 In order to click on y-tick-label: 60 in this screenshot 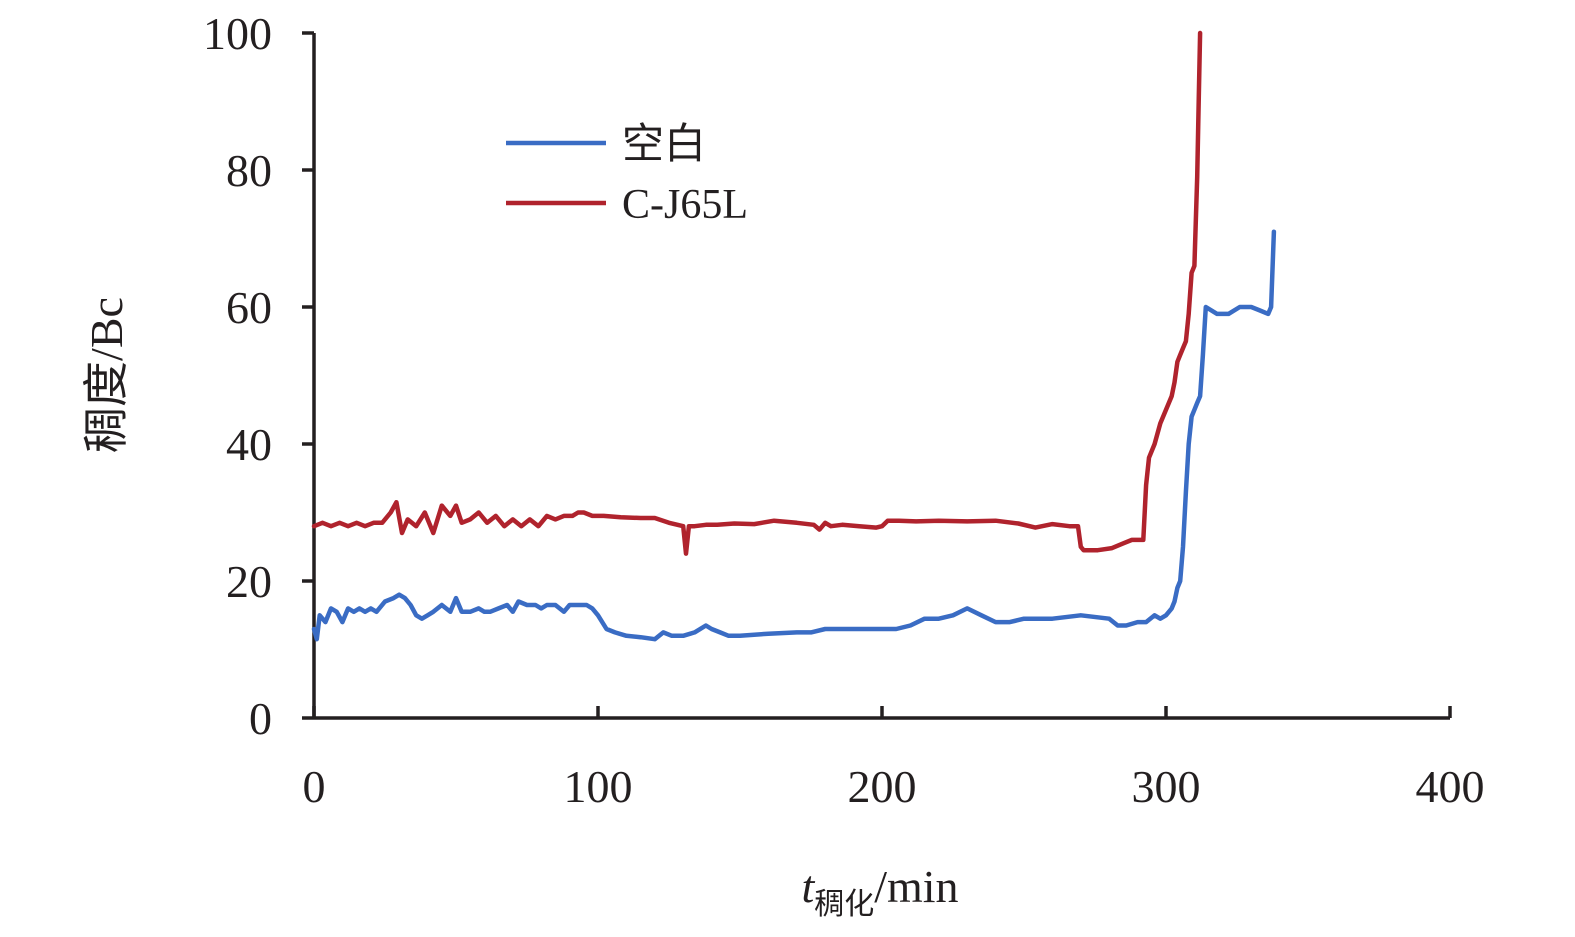, I will do `click(249, 307)`.